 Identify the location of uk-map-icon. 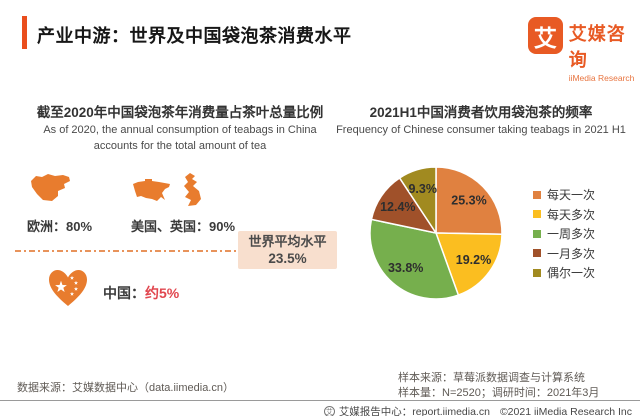
(192, 189).